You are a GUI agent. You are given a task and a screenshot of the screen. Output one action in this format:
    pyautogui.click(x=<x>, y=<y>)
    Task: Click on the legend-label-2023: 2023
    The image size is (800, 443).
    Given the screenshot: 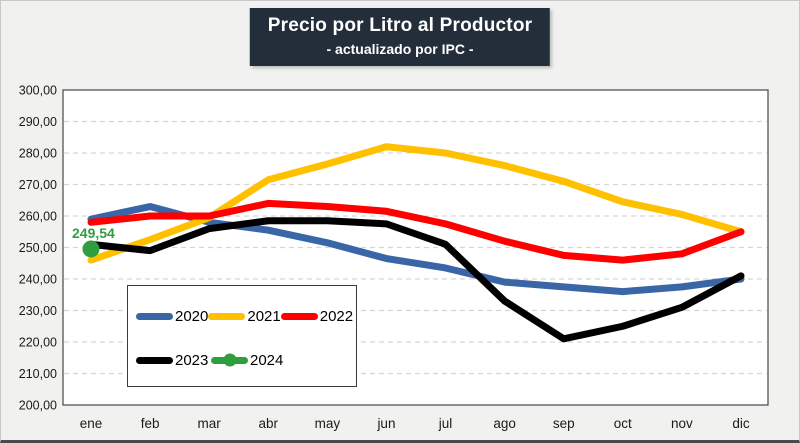 What is the action you would take?
    pyautogui.click(x=192, y=360)
    